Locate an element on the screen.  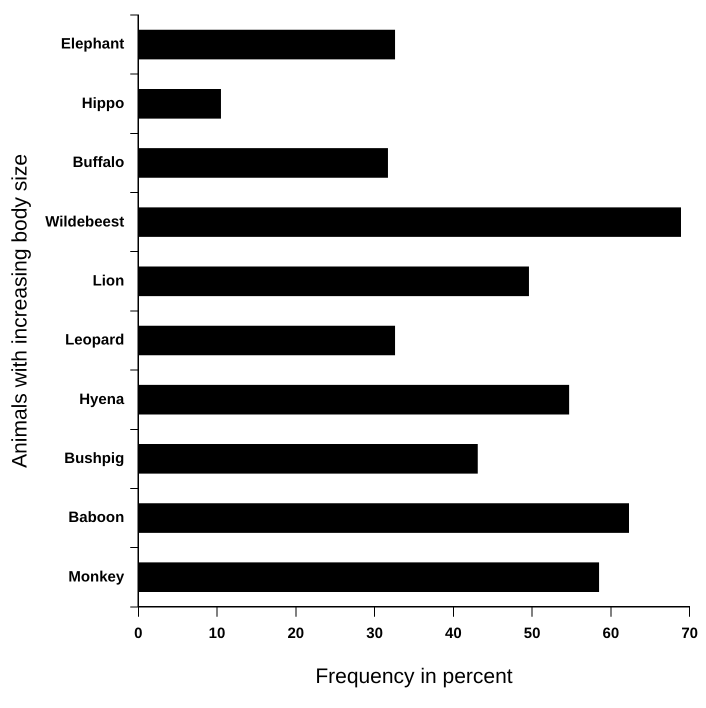
x-tick-label: 0 is located at coordinates (138, 633).